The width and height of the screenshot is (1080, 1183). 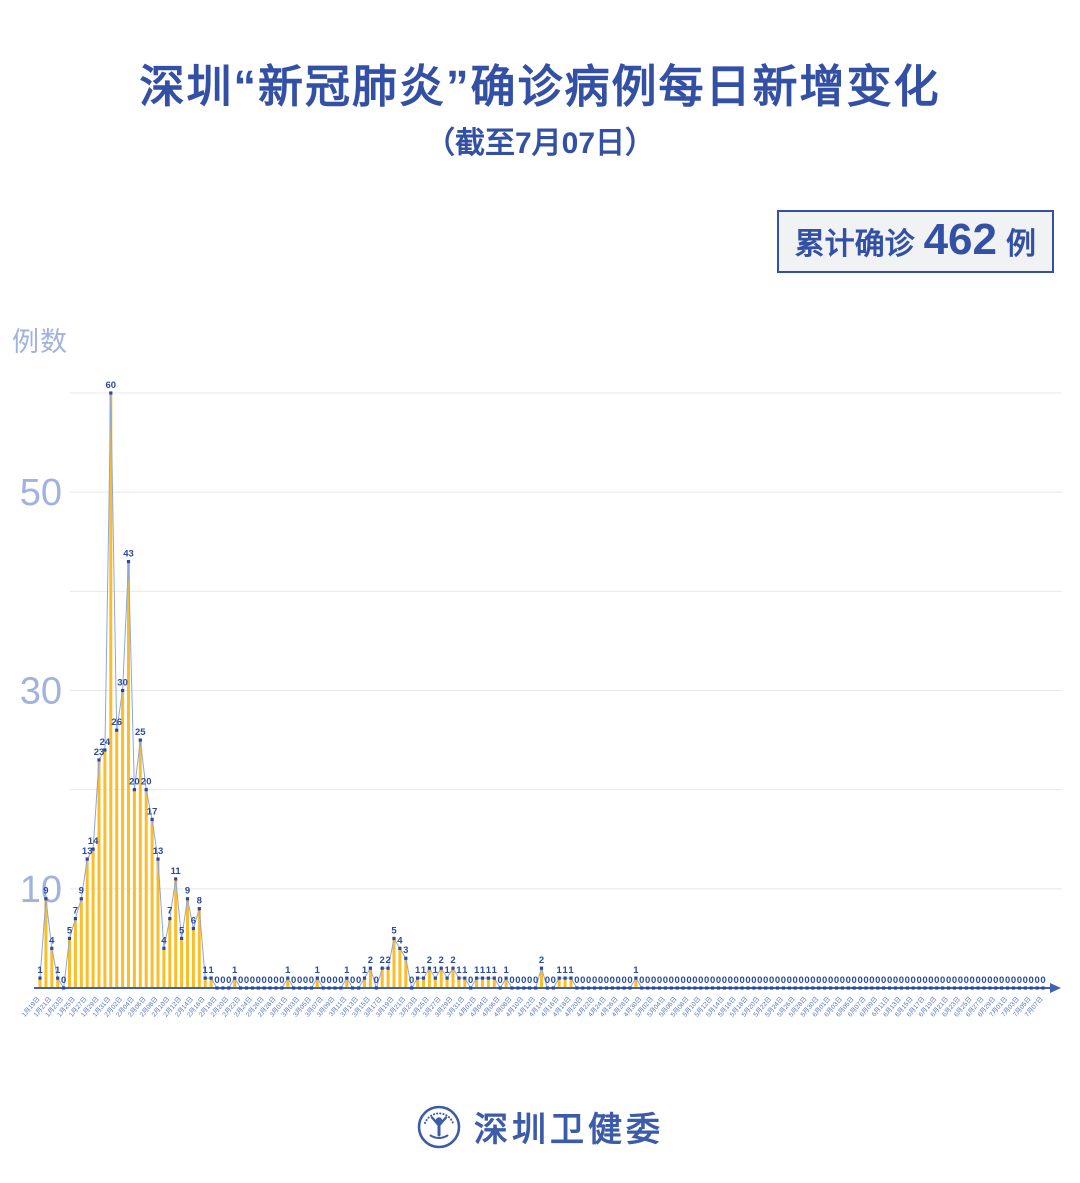 What do you see at coordinates (75, 911) in the screenshot?
I see `svg-text: 7` at bounding box center [75, 911].